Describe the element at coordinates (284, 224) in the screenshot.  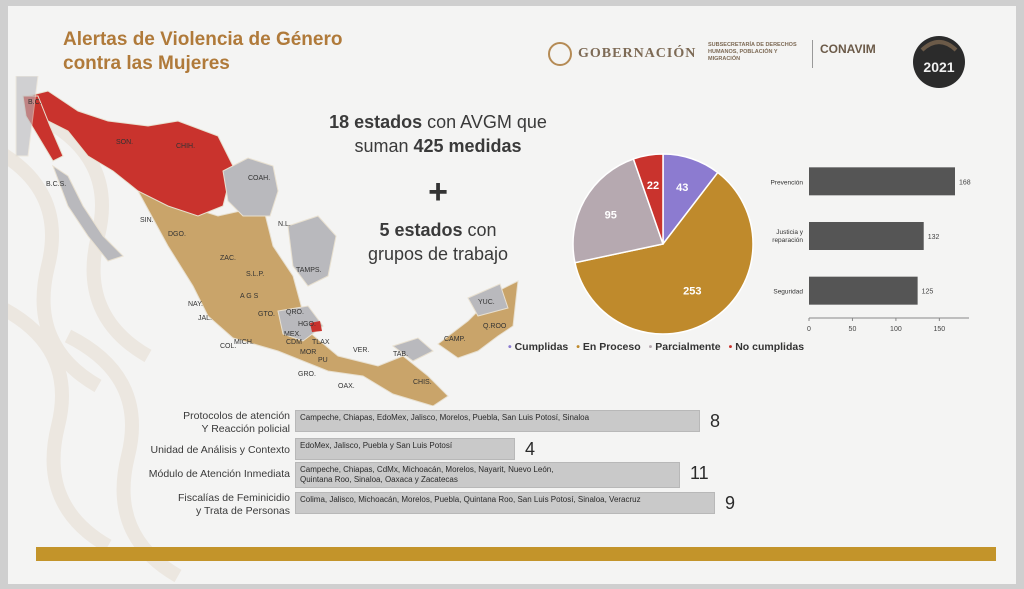
I see `map-label: N.L.` at that location.